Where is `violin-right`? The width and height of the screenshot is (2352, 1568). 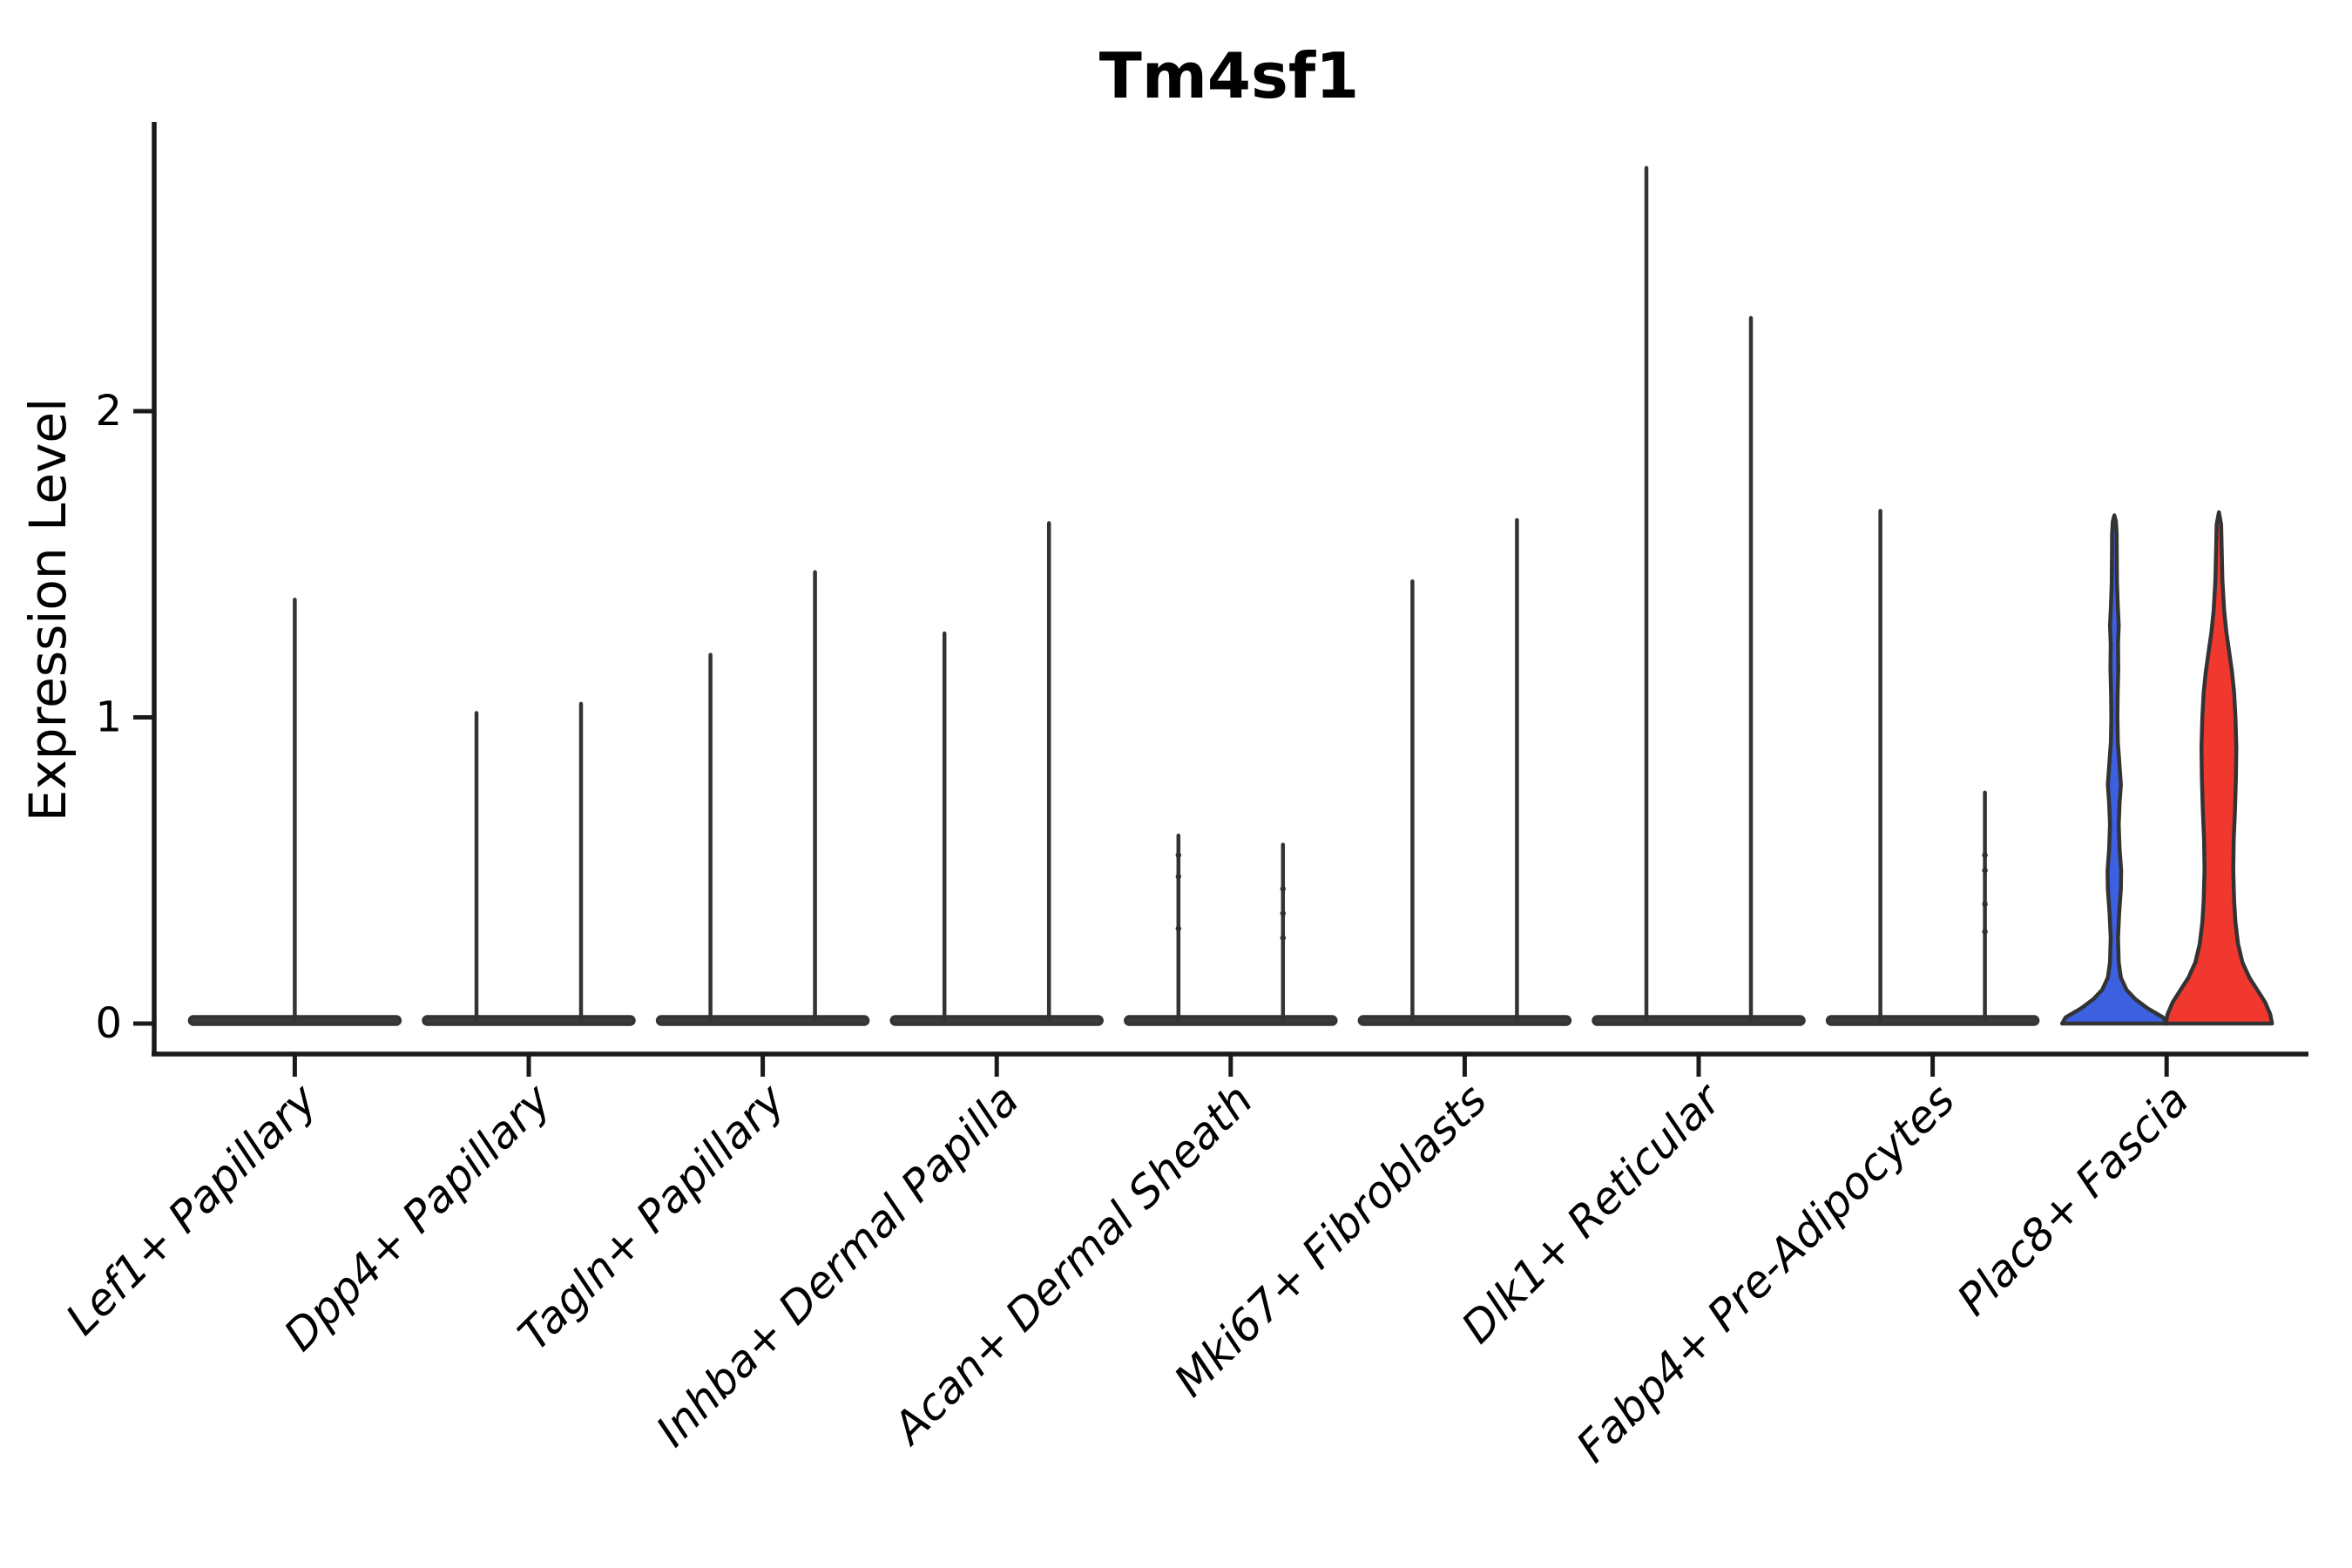 violin-right is located at coordinates (2219, 768).